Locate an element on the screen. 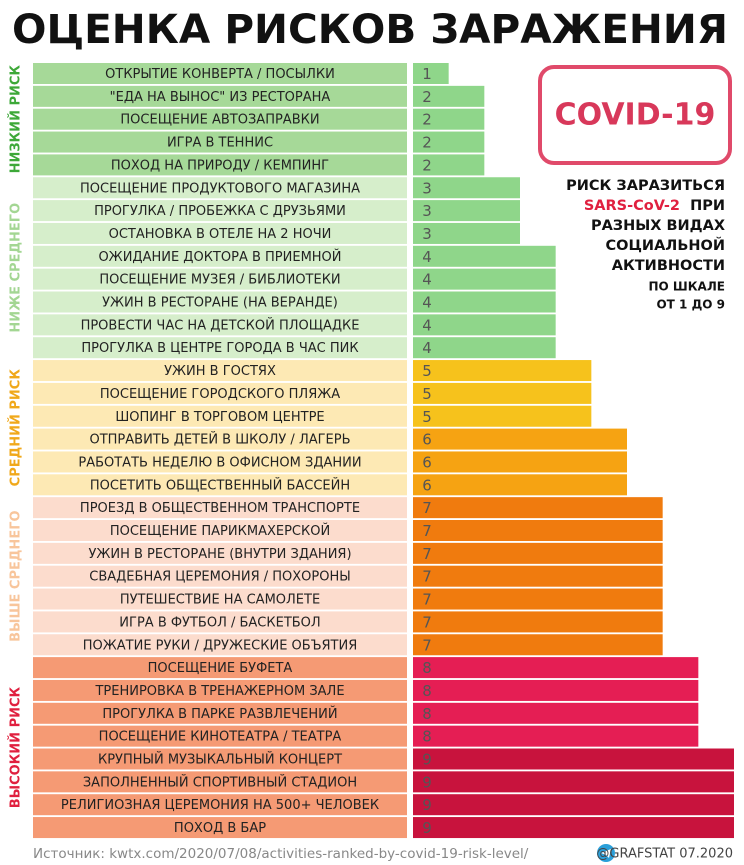  row-label: УЖИН В РЕСТОРАНЕ (НА ВЕРАНДЕ) is located at coordinates (220, 303).